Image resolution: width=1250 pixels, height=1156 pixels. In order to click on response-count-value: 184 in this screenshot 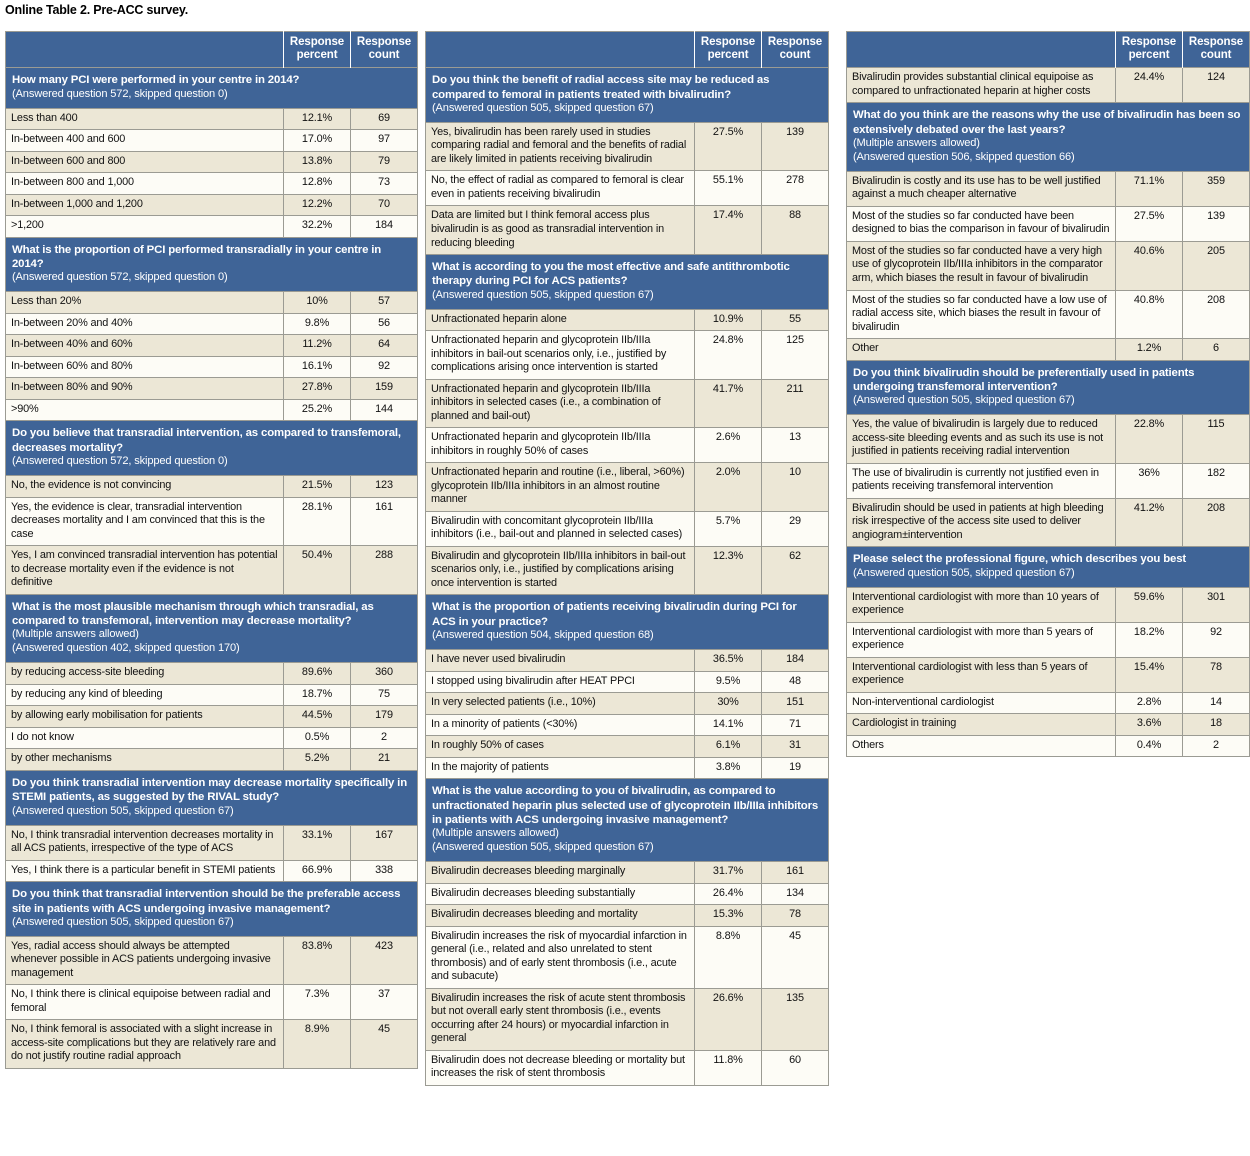, I will do `click(384, 226)`.